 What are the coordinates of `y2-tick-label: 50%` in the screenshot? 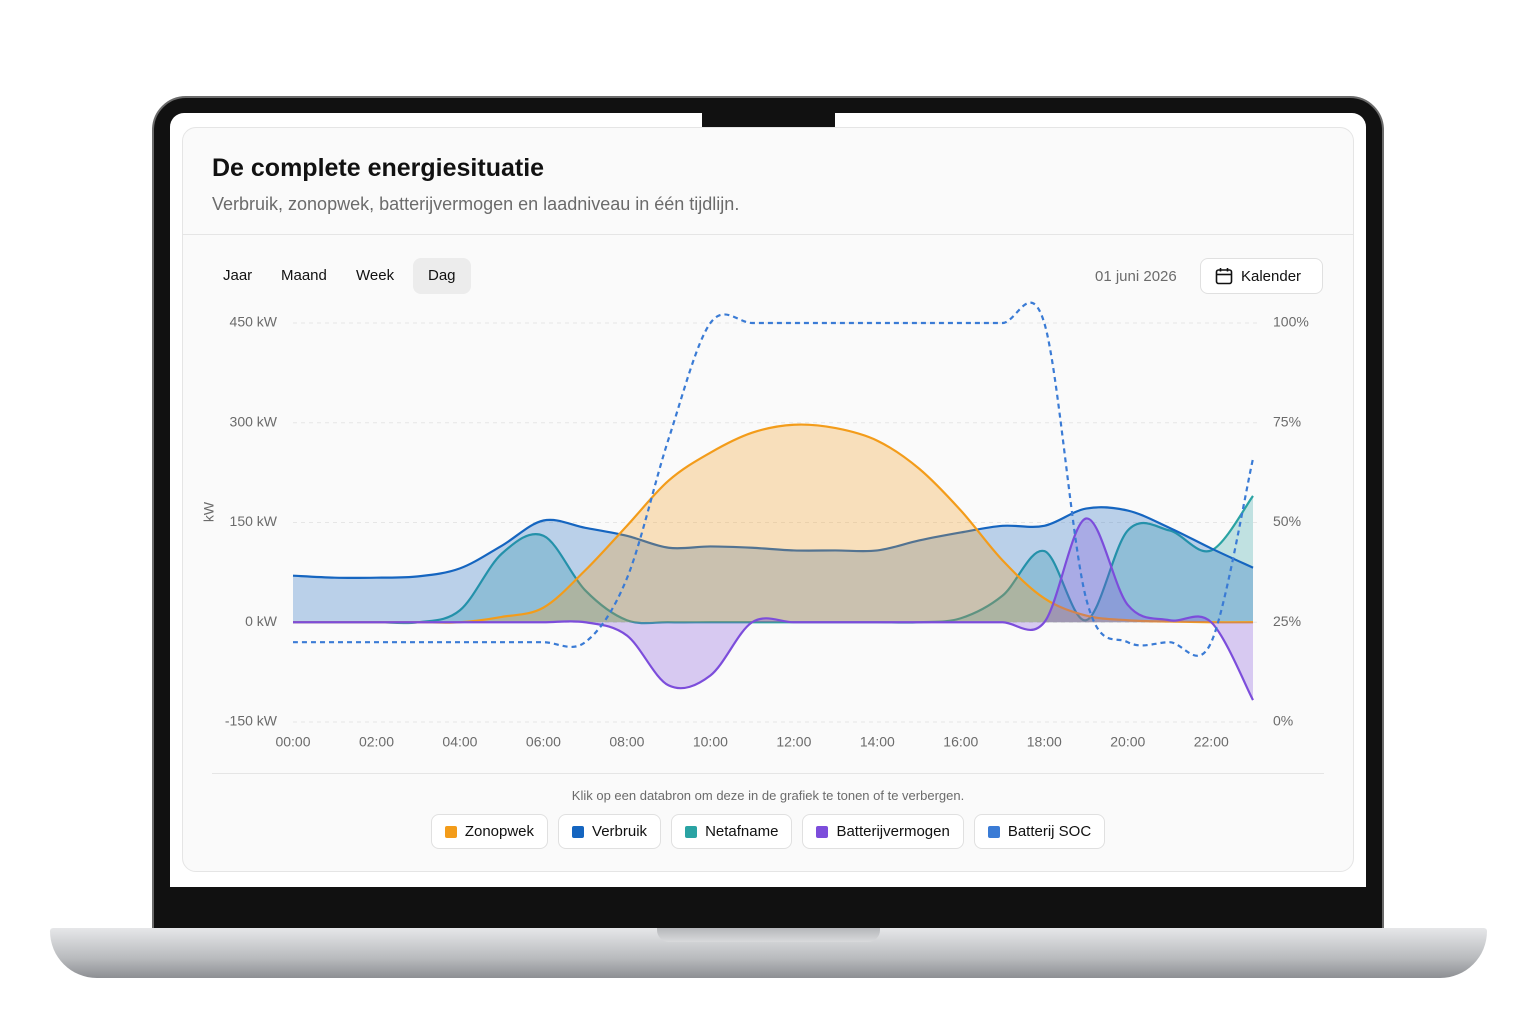 It's located at (1287, 521).